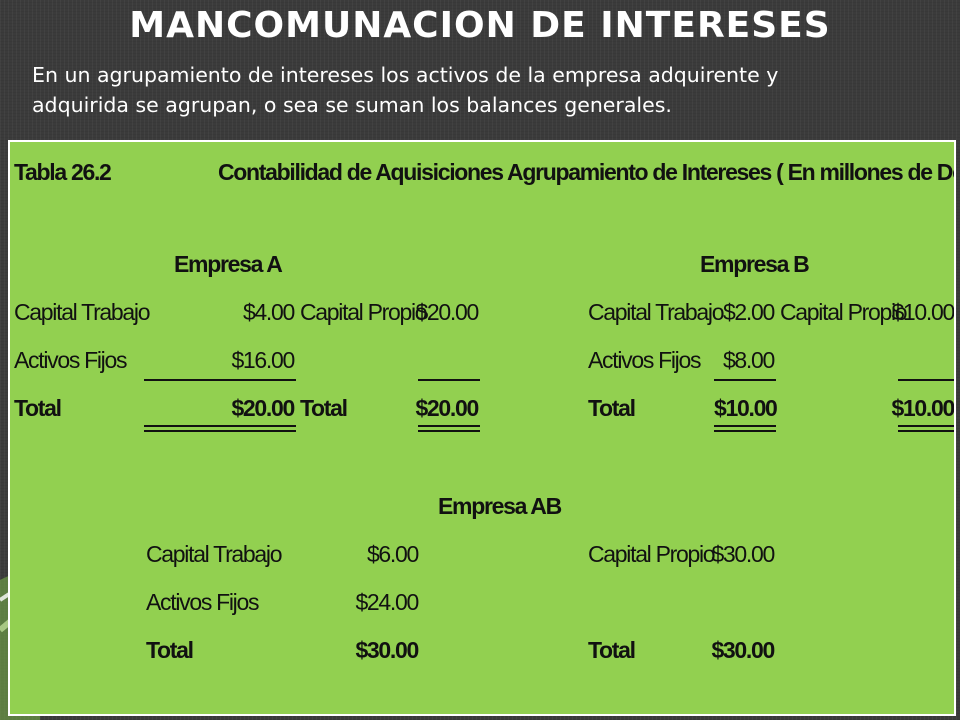  What do you see at coordinates (214, 554) in the screenshot?
I see `ab-capital-trabajo-label: Capital Trabajo` at bounding box center [214, 554].